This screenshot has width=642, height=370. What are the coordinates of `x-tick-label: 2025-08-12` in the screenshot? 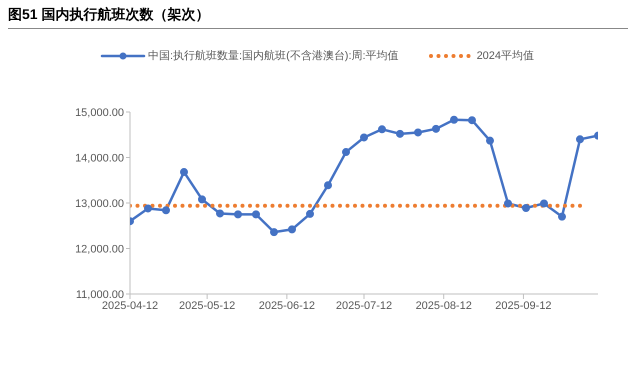 It's located at (444, 306).